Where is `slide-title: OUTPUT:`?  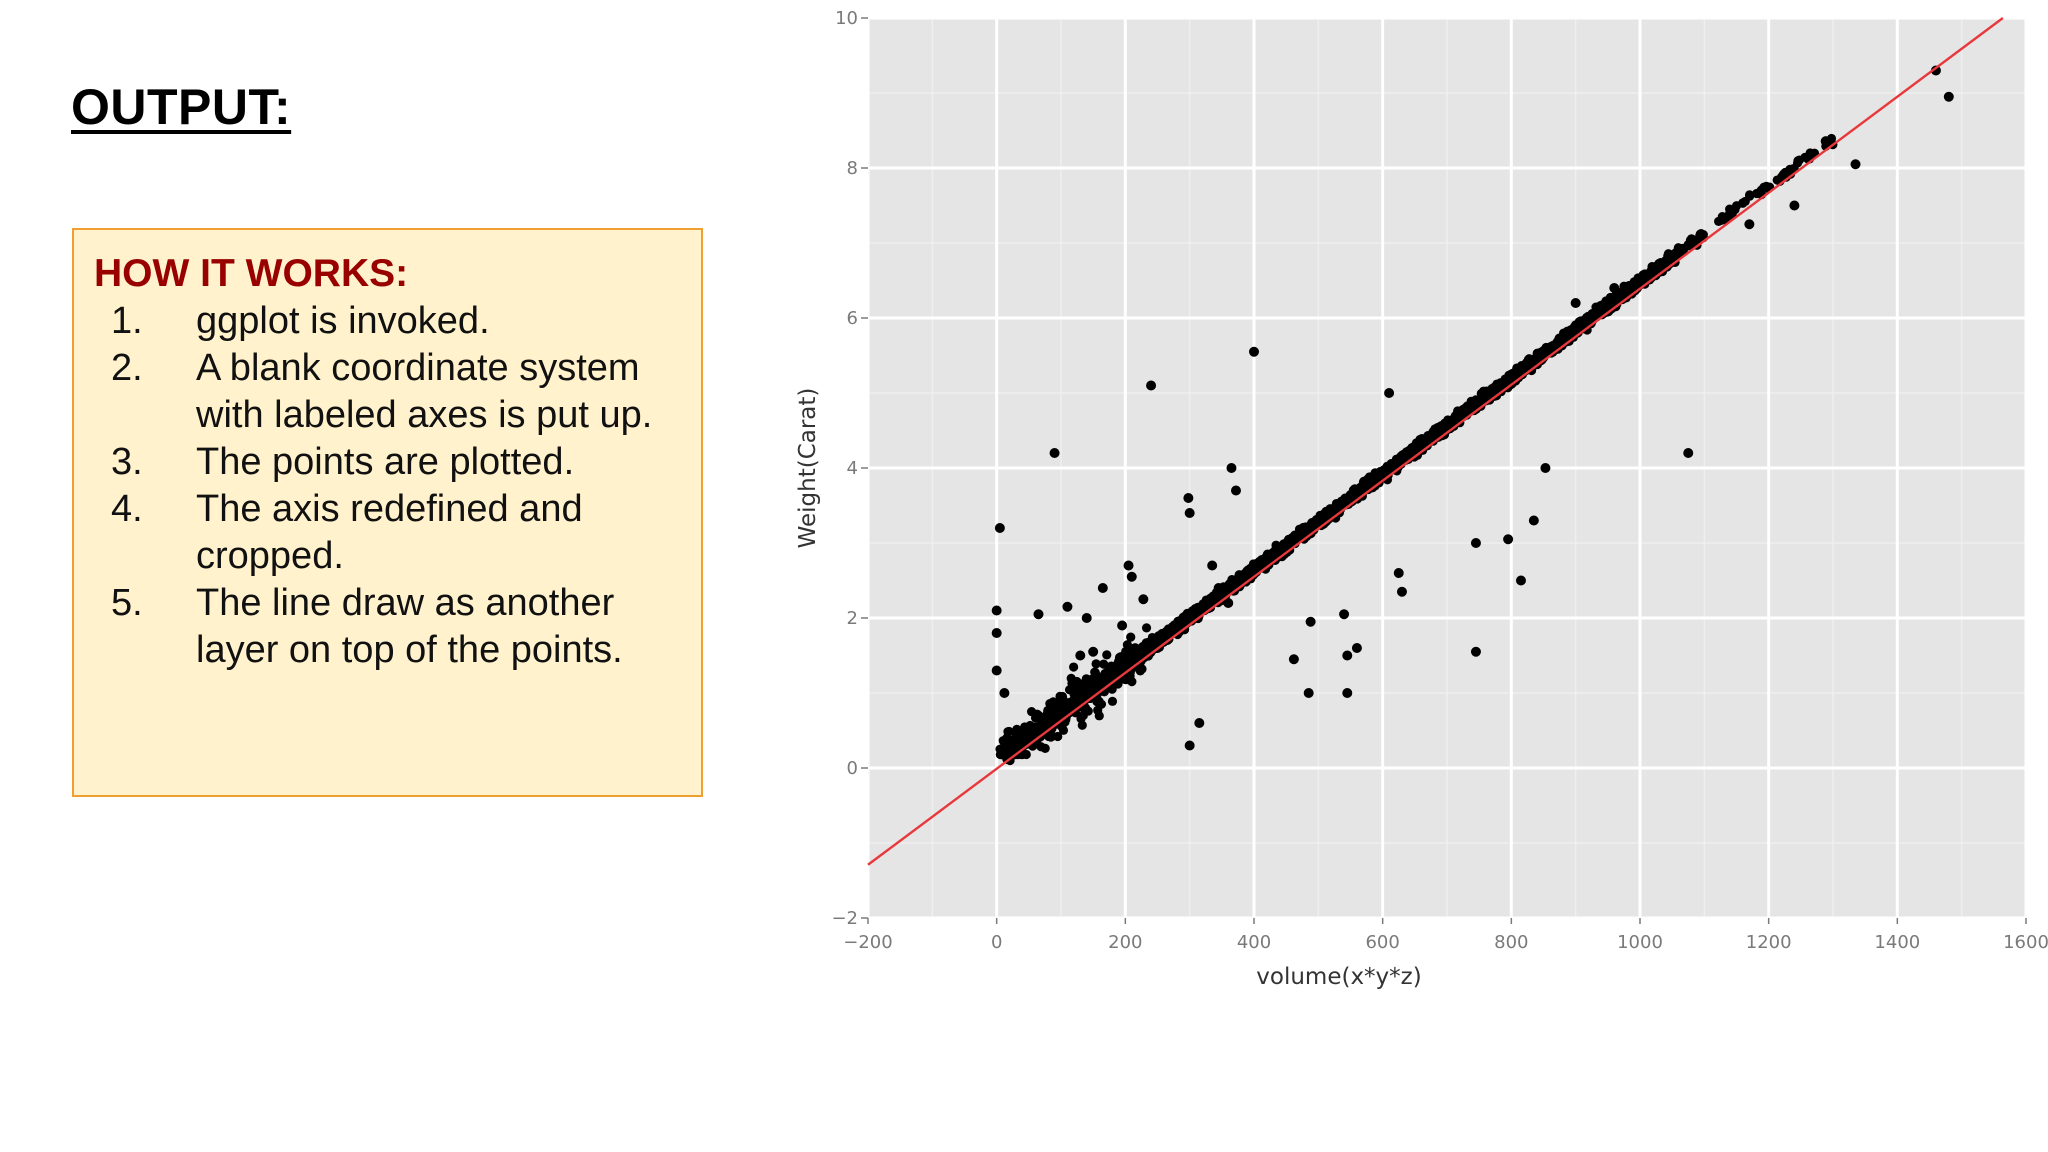 slide-title: OUTPUT: is located at coordinates (181, 107).